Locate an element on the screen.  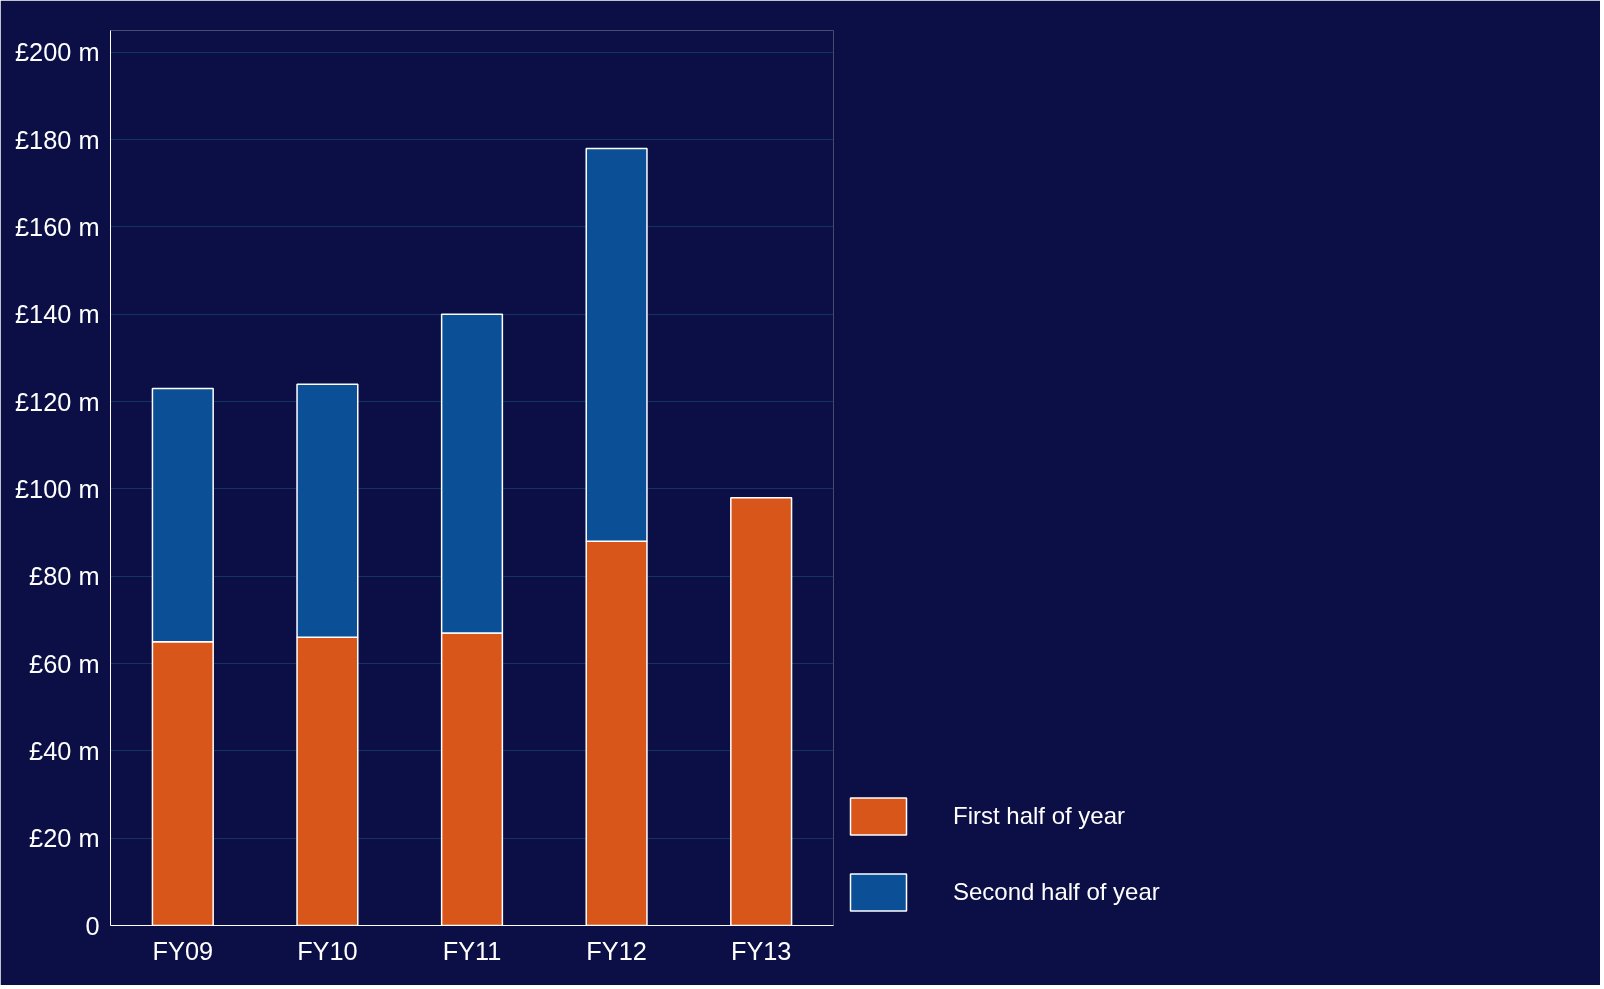
x-tick-label: FY11 is located at coordinates (472, 950).